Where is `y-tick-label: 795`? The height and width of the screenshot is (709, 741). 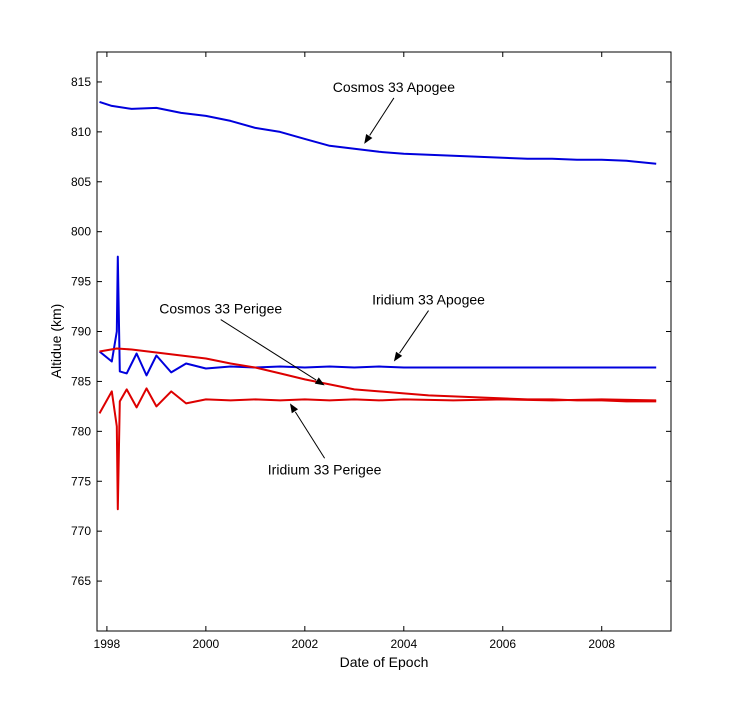
y-tick-label: 795 is located at coordinates (81, 282).